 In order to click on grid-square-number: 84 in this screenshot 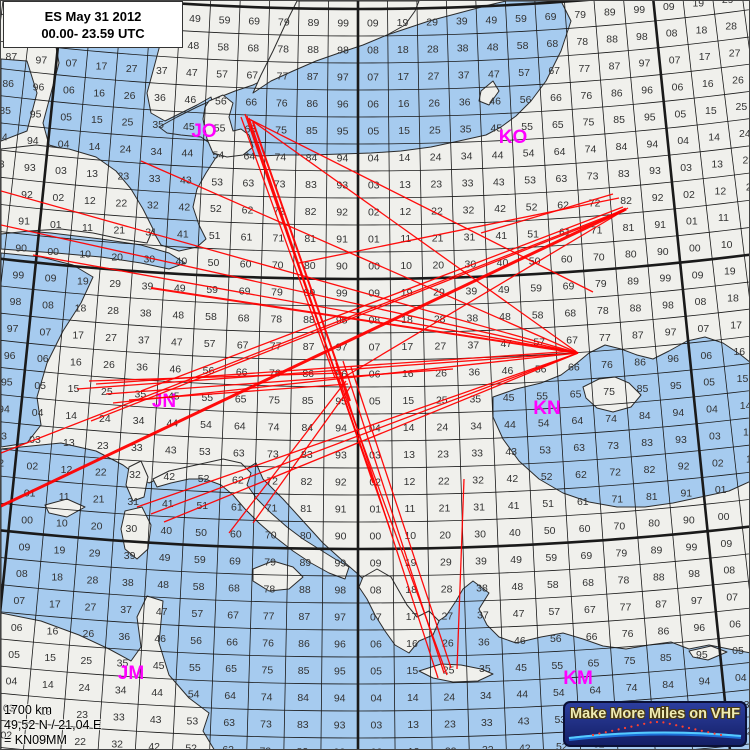, I will do `click(4, 138)`.